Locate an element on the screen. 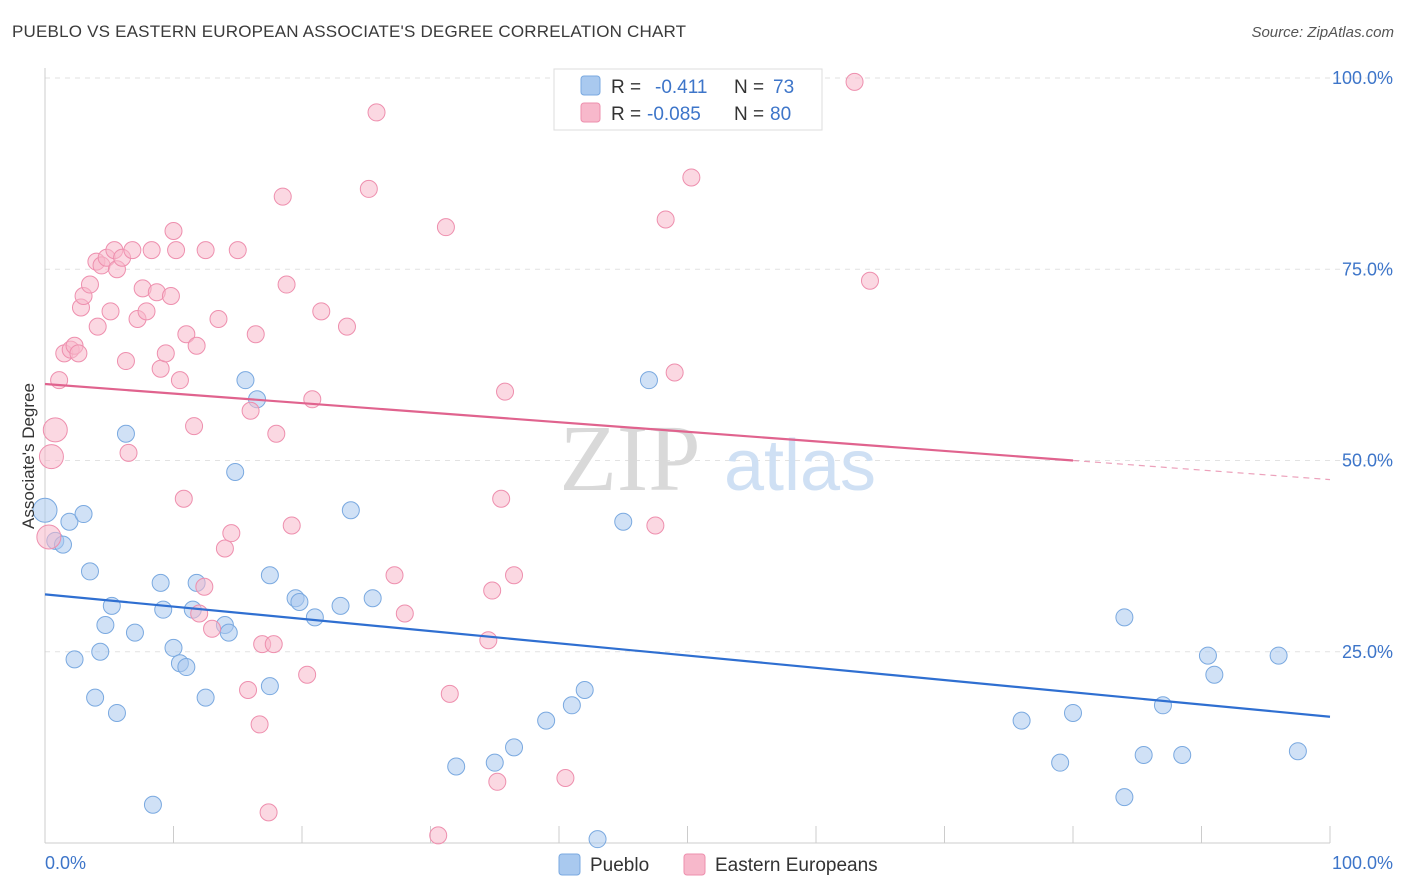 This screenshot has width=1406, height=892. x-tick-label: 0.0% is located at coordinates (65, 863).